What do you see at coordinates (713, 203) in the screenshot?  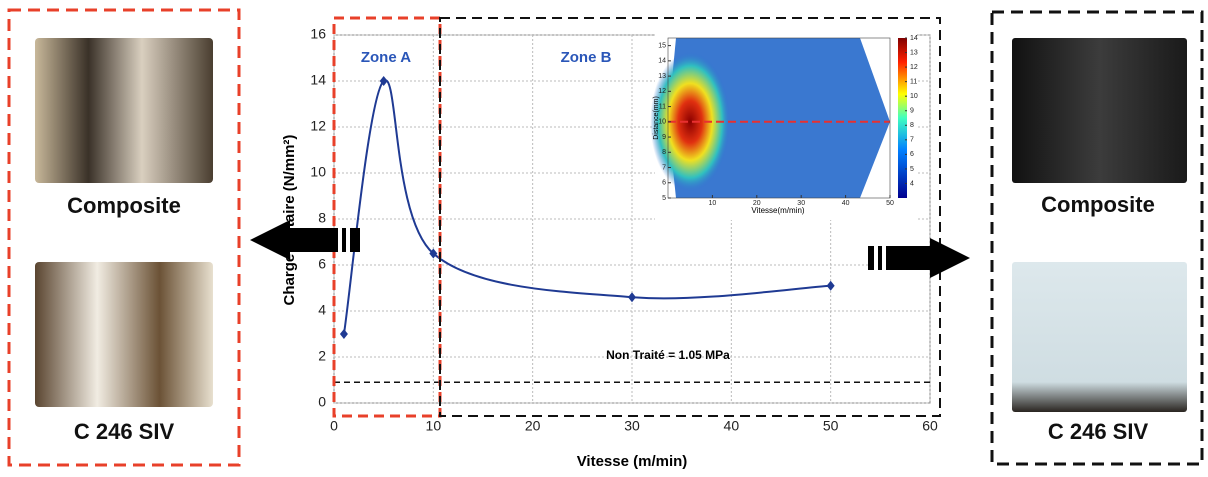 I see `inset-x-tick-label: 10` at bounding box center [713, 203].